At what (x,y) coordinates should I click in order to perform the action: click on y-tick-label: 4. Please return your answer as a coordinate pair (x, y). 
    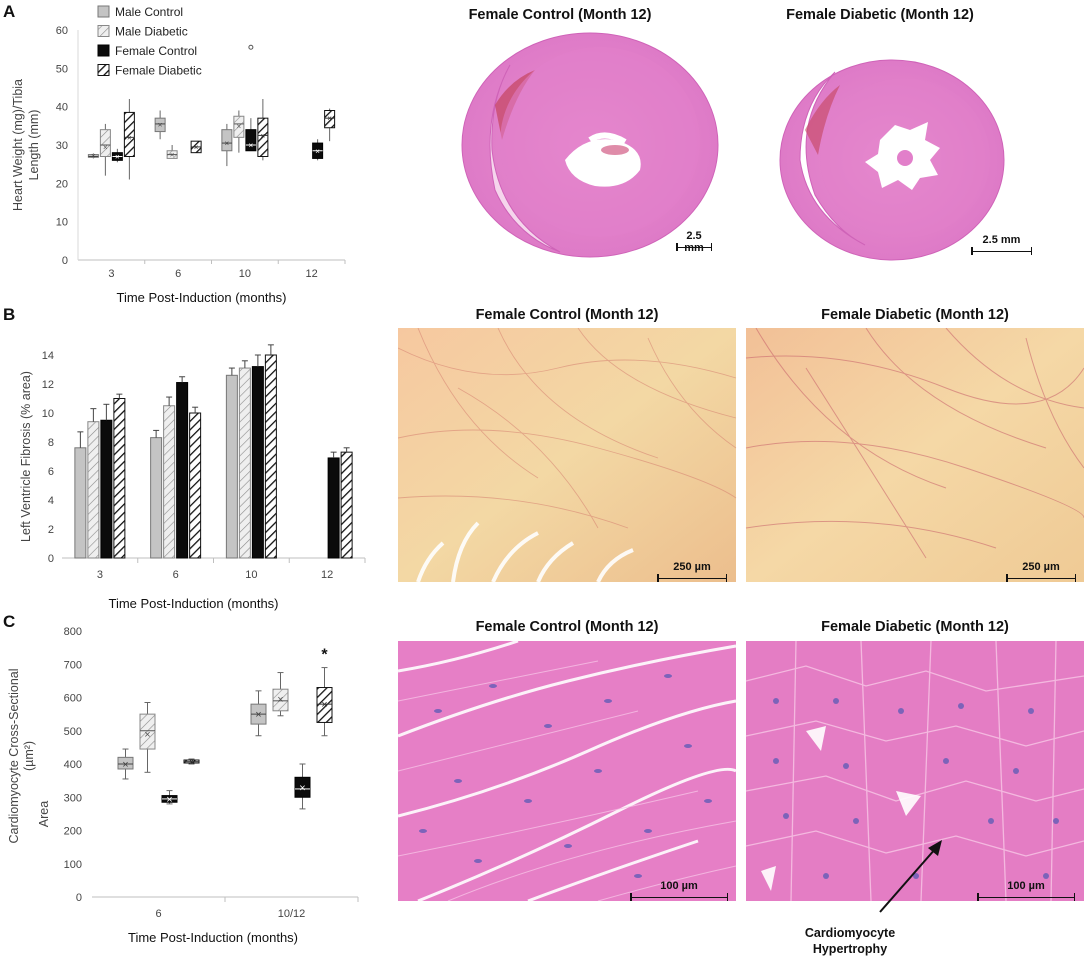
    Looking at the image, I should click on (51, 501).